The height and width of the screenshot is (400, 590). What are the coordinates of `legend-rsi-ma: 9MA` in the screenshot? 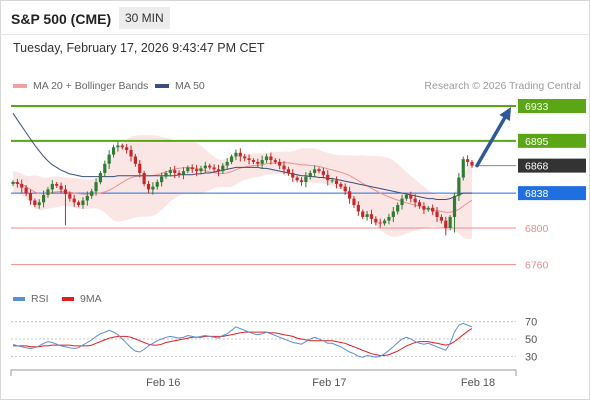 It's located at (82, 299).